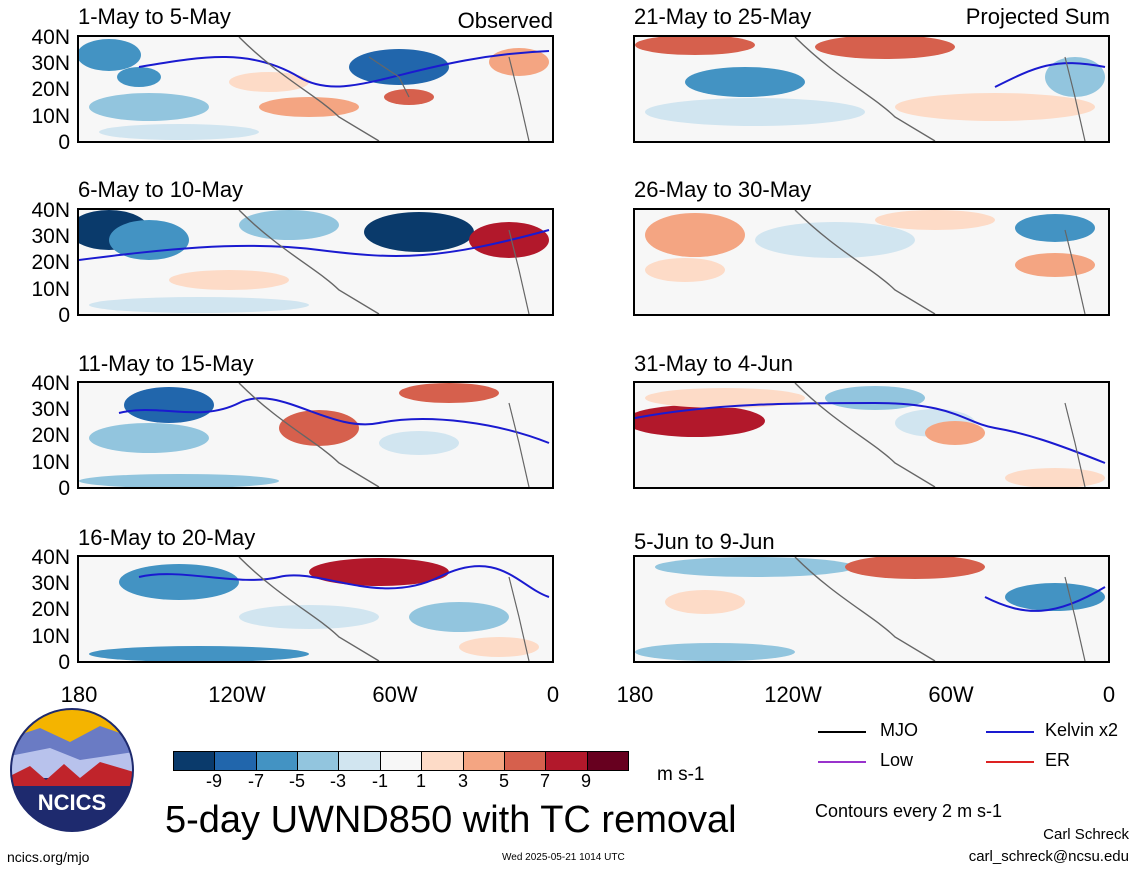 The image size is (1135, 871). Describe the element at coordinates (897, 760) in the screenshot. I see `low-legend-label: Low` at that location.